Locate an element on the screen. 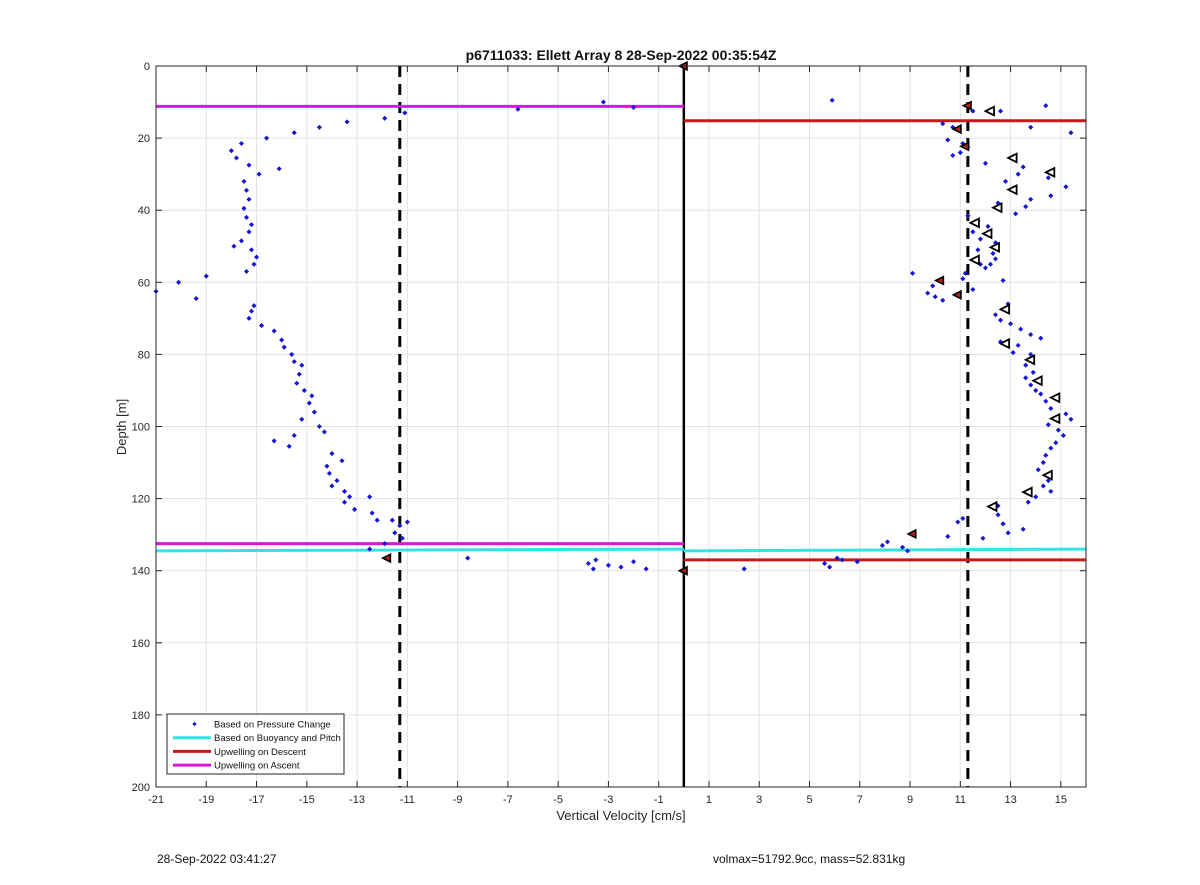 This screenshot has height=885, width=1200. x-tick-label: -3 is located at coordinates (609, 800).